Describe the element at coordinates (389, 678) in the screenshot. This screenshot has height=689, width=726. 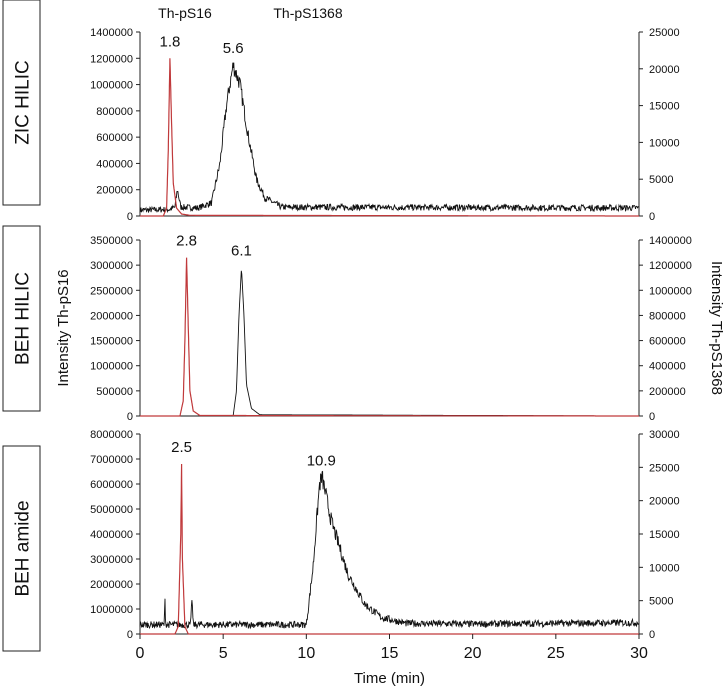
I see `x-axis-title: Time (min)` at that location.